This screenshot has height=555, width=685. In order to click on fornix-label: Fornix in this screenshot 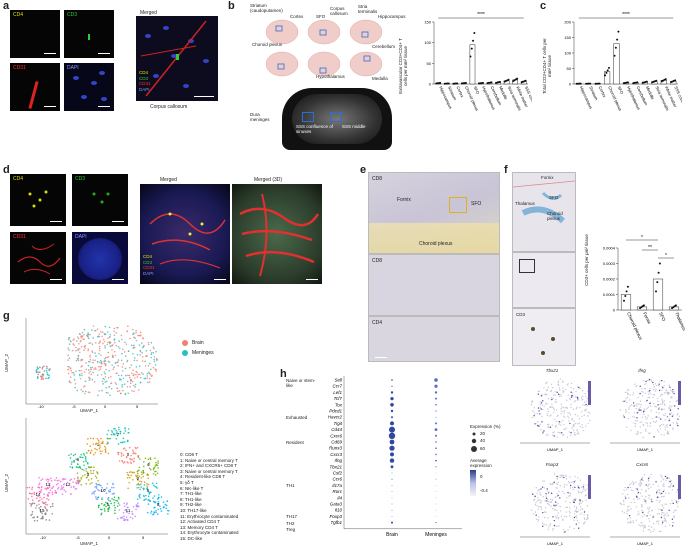, I will do `click(547, 177)`.